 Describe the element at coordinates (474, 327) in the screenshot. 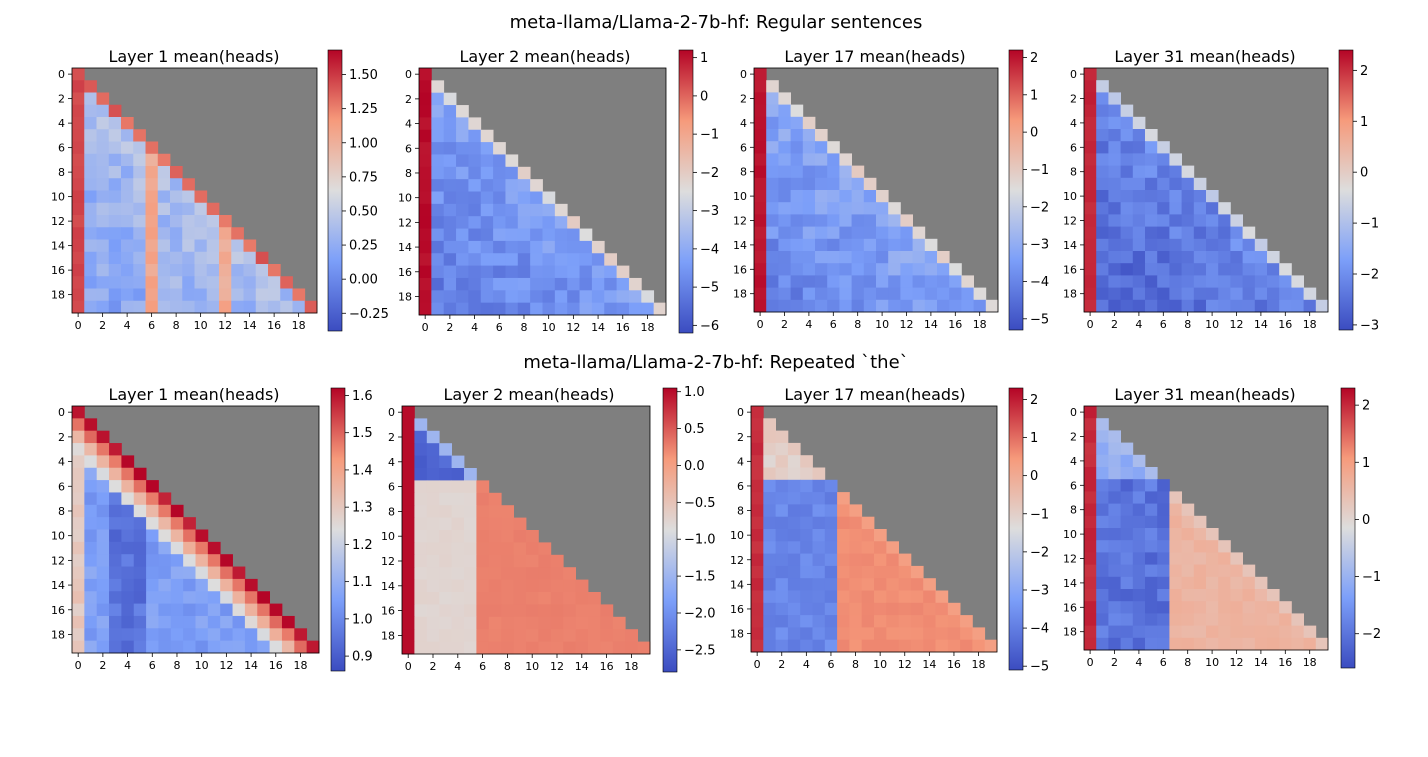

I see `x-tick-label: 4` at that location.